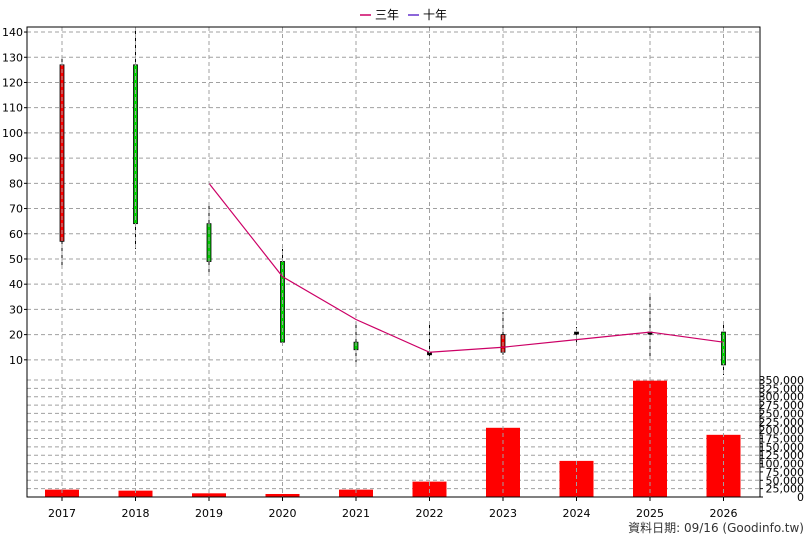 This screenshot has width=808, height=540. What do you see at coordinates (782, 455) in the screenshot?
I see `volume-tick-label: 125,000` at bounding box center [782, 455].